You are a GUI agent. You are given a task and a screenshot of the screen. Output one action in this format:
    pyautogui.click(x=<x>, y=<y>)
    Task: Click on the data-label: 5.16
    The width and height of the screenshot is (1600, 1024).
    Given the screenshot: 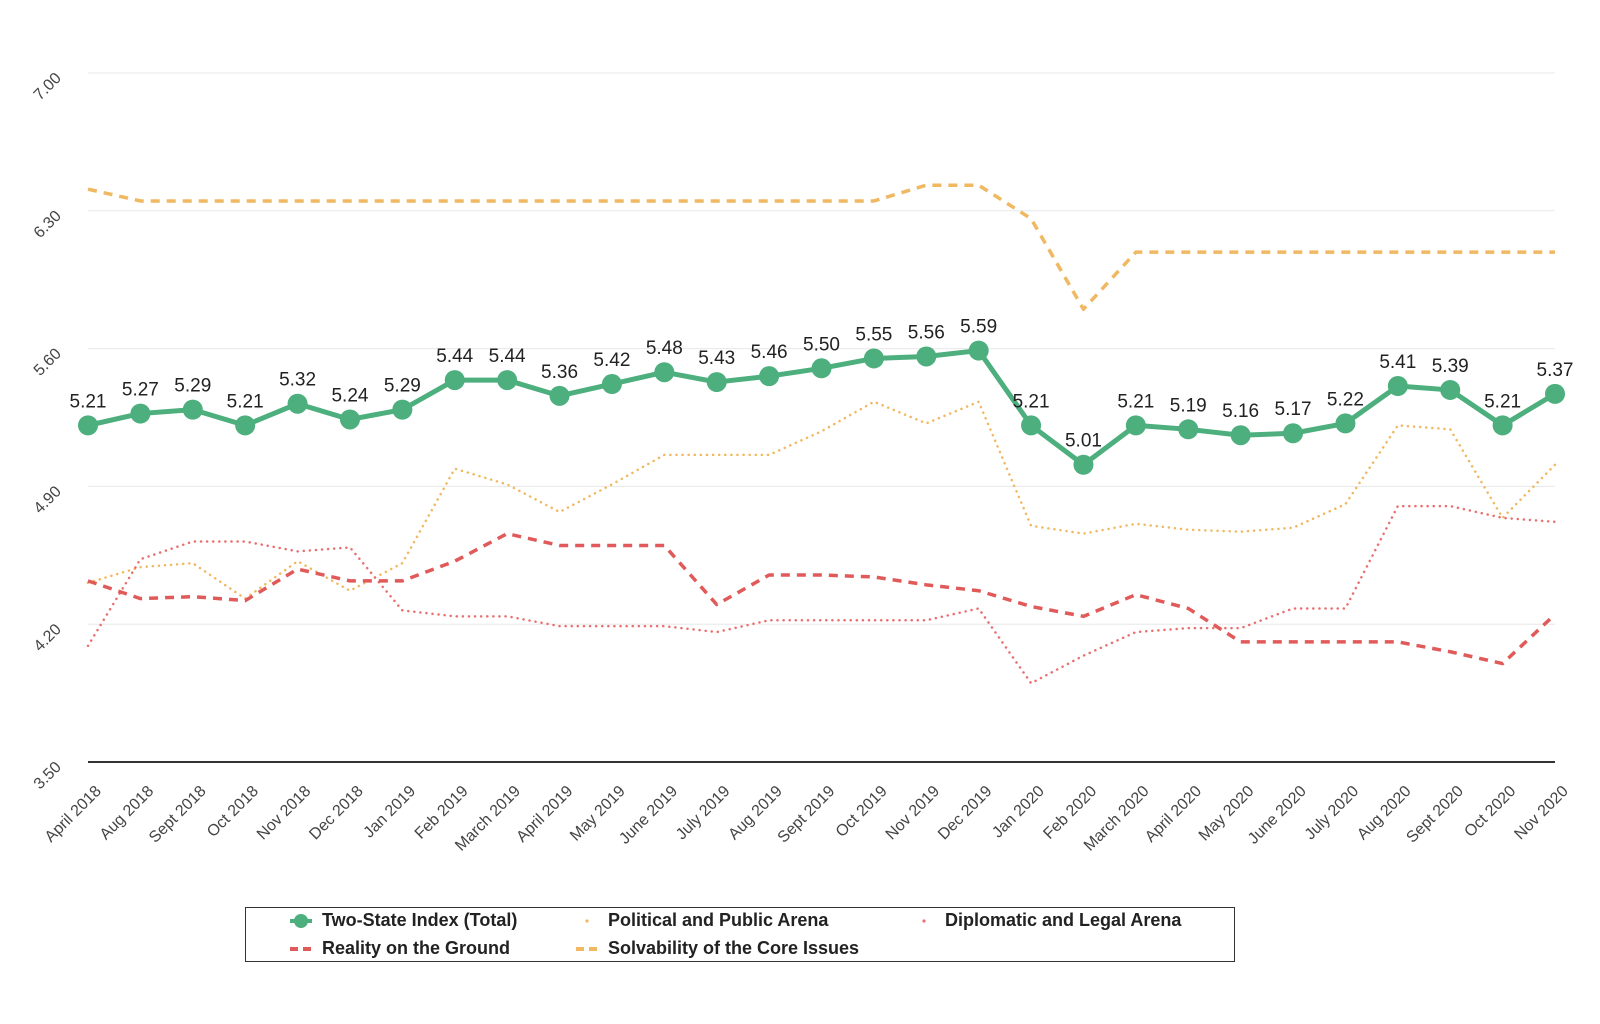 What is the action you would take?
    pyautogui.click(x=1240, y=411)
    